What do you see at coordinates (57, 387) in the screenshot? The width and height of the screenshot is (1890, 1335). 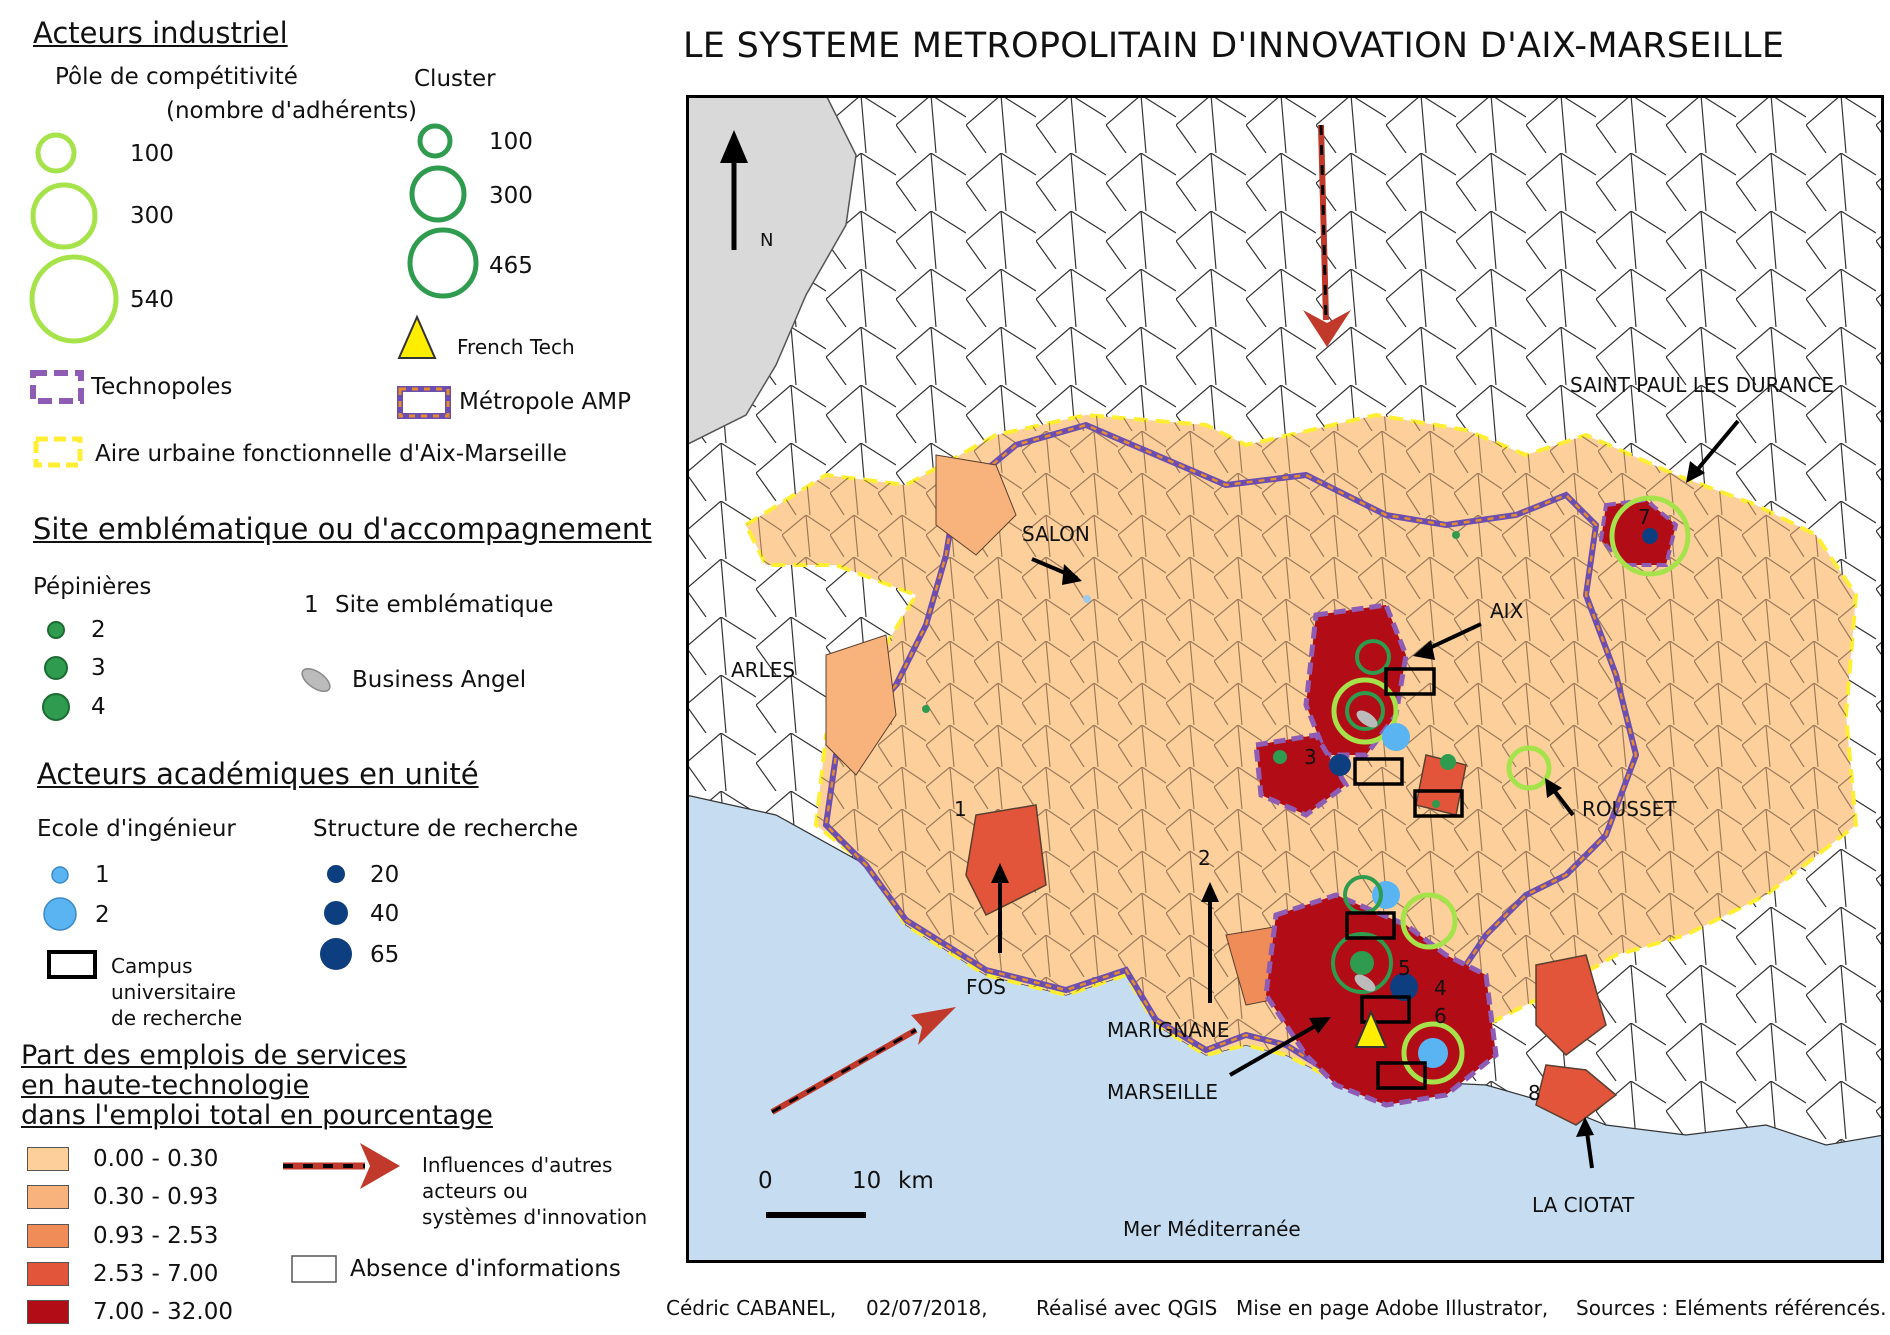 I see `technopoles-swatch` at bounding box center [57, 387].